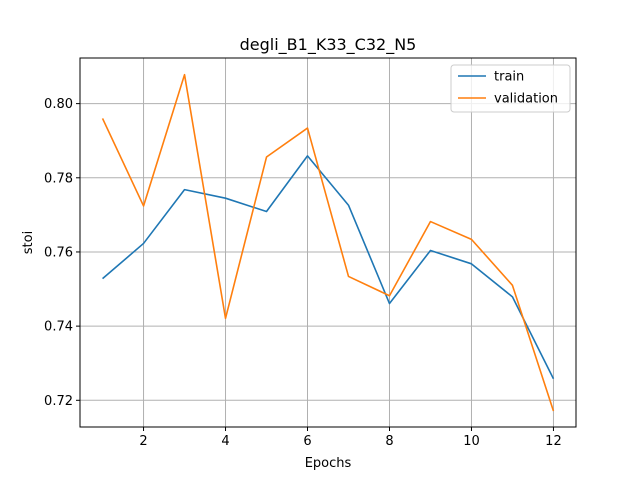  I want to click on x-tick-label: 8, so click(389, 441).